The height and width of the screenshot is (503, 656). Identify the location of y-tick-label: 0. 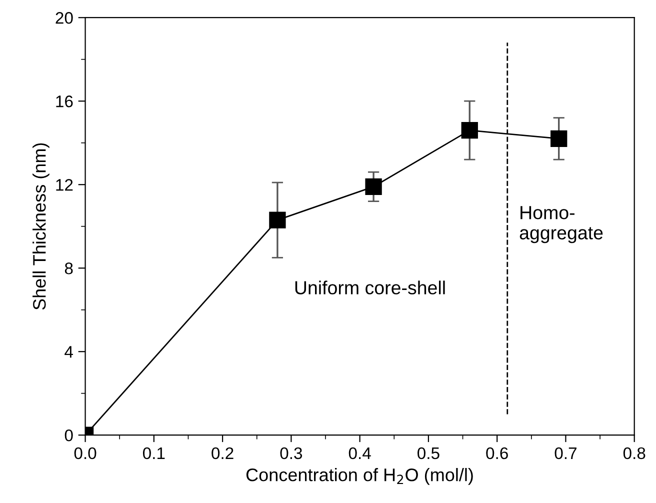
(68, 435).